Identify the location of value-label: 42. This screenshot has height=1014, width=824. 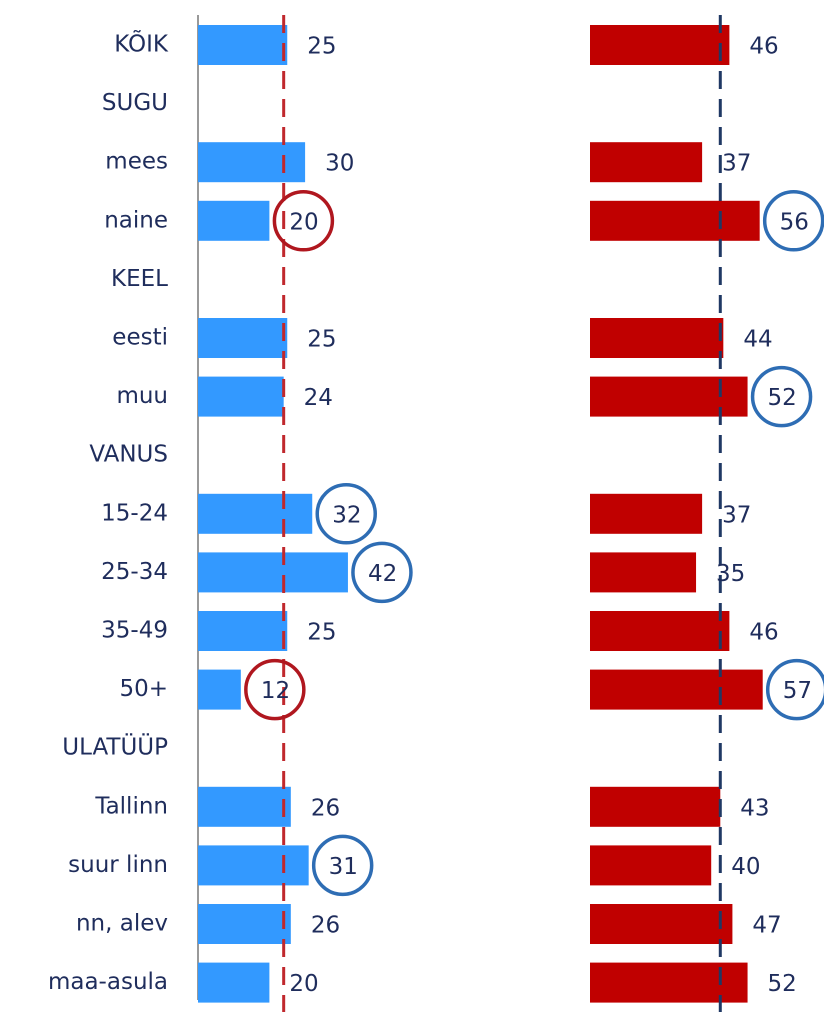
(382, 574).